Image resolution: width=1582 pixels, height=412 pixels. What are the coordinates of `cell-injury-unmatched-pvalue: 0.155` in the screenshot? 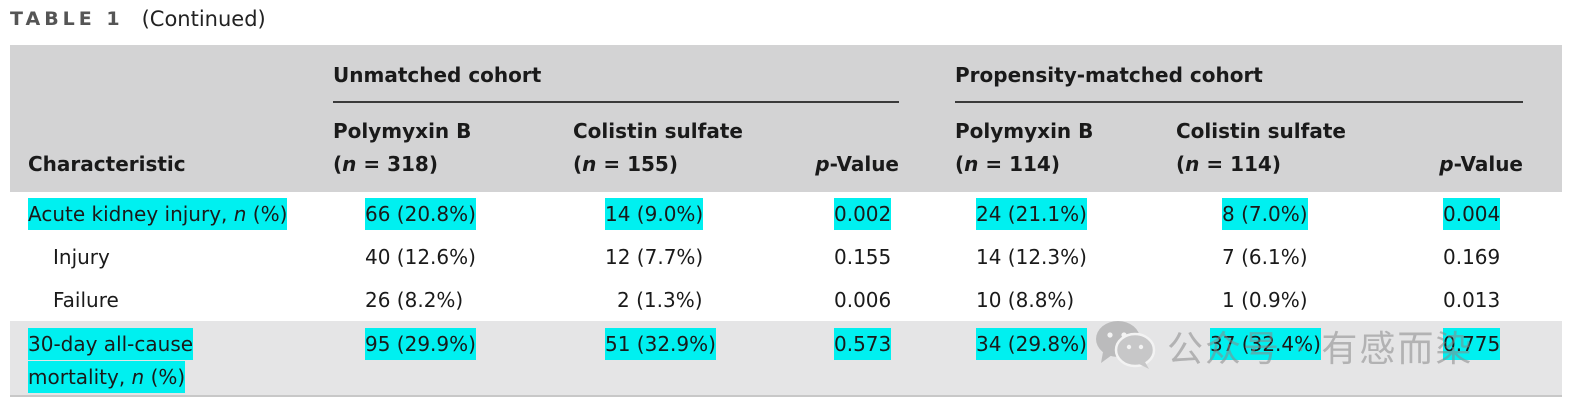 It's located at (863, 257).